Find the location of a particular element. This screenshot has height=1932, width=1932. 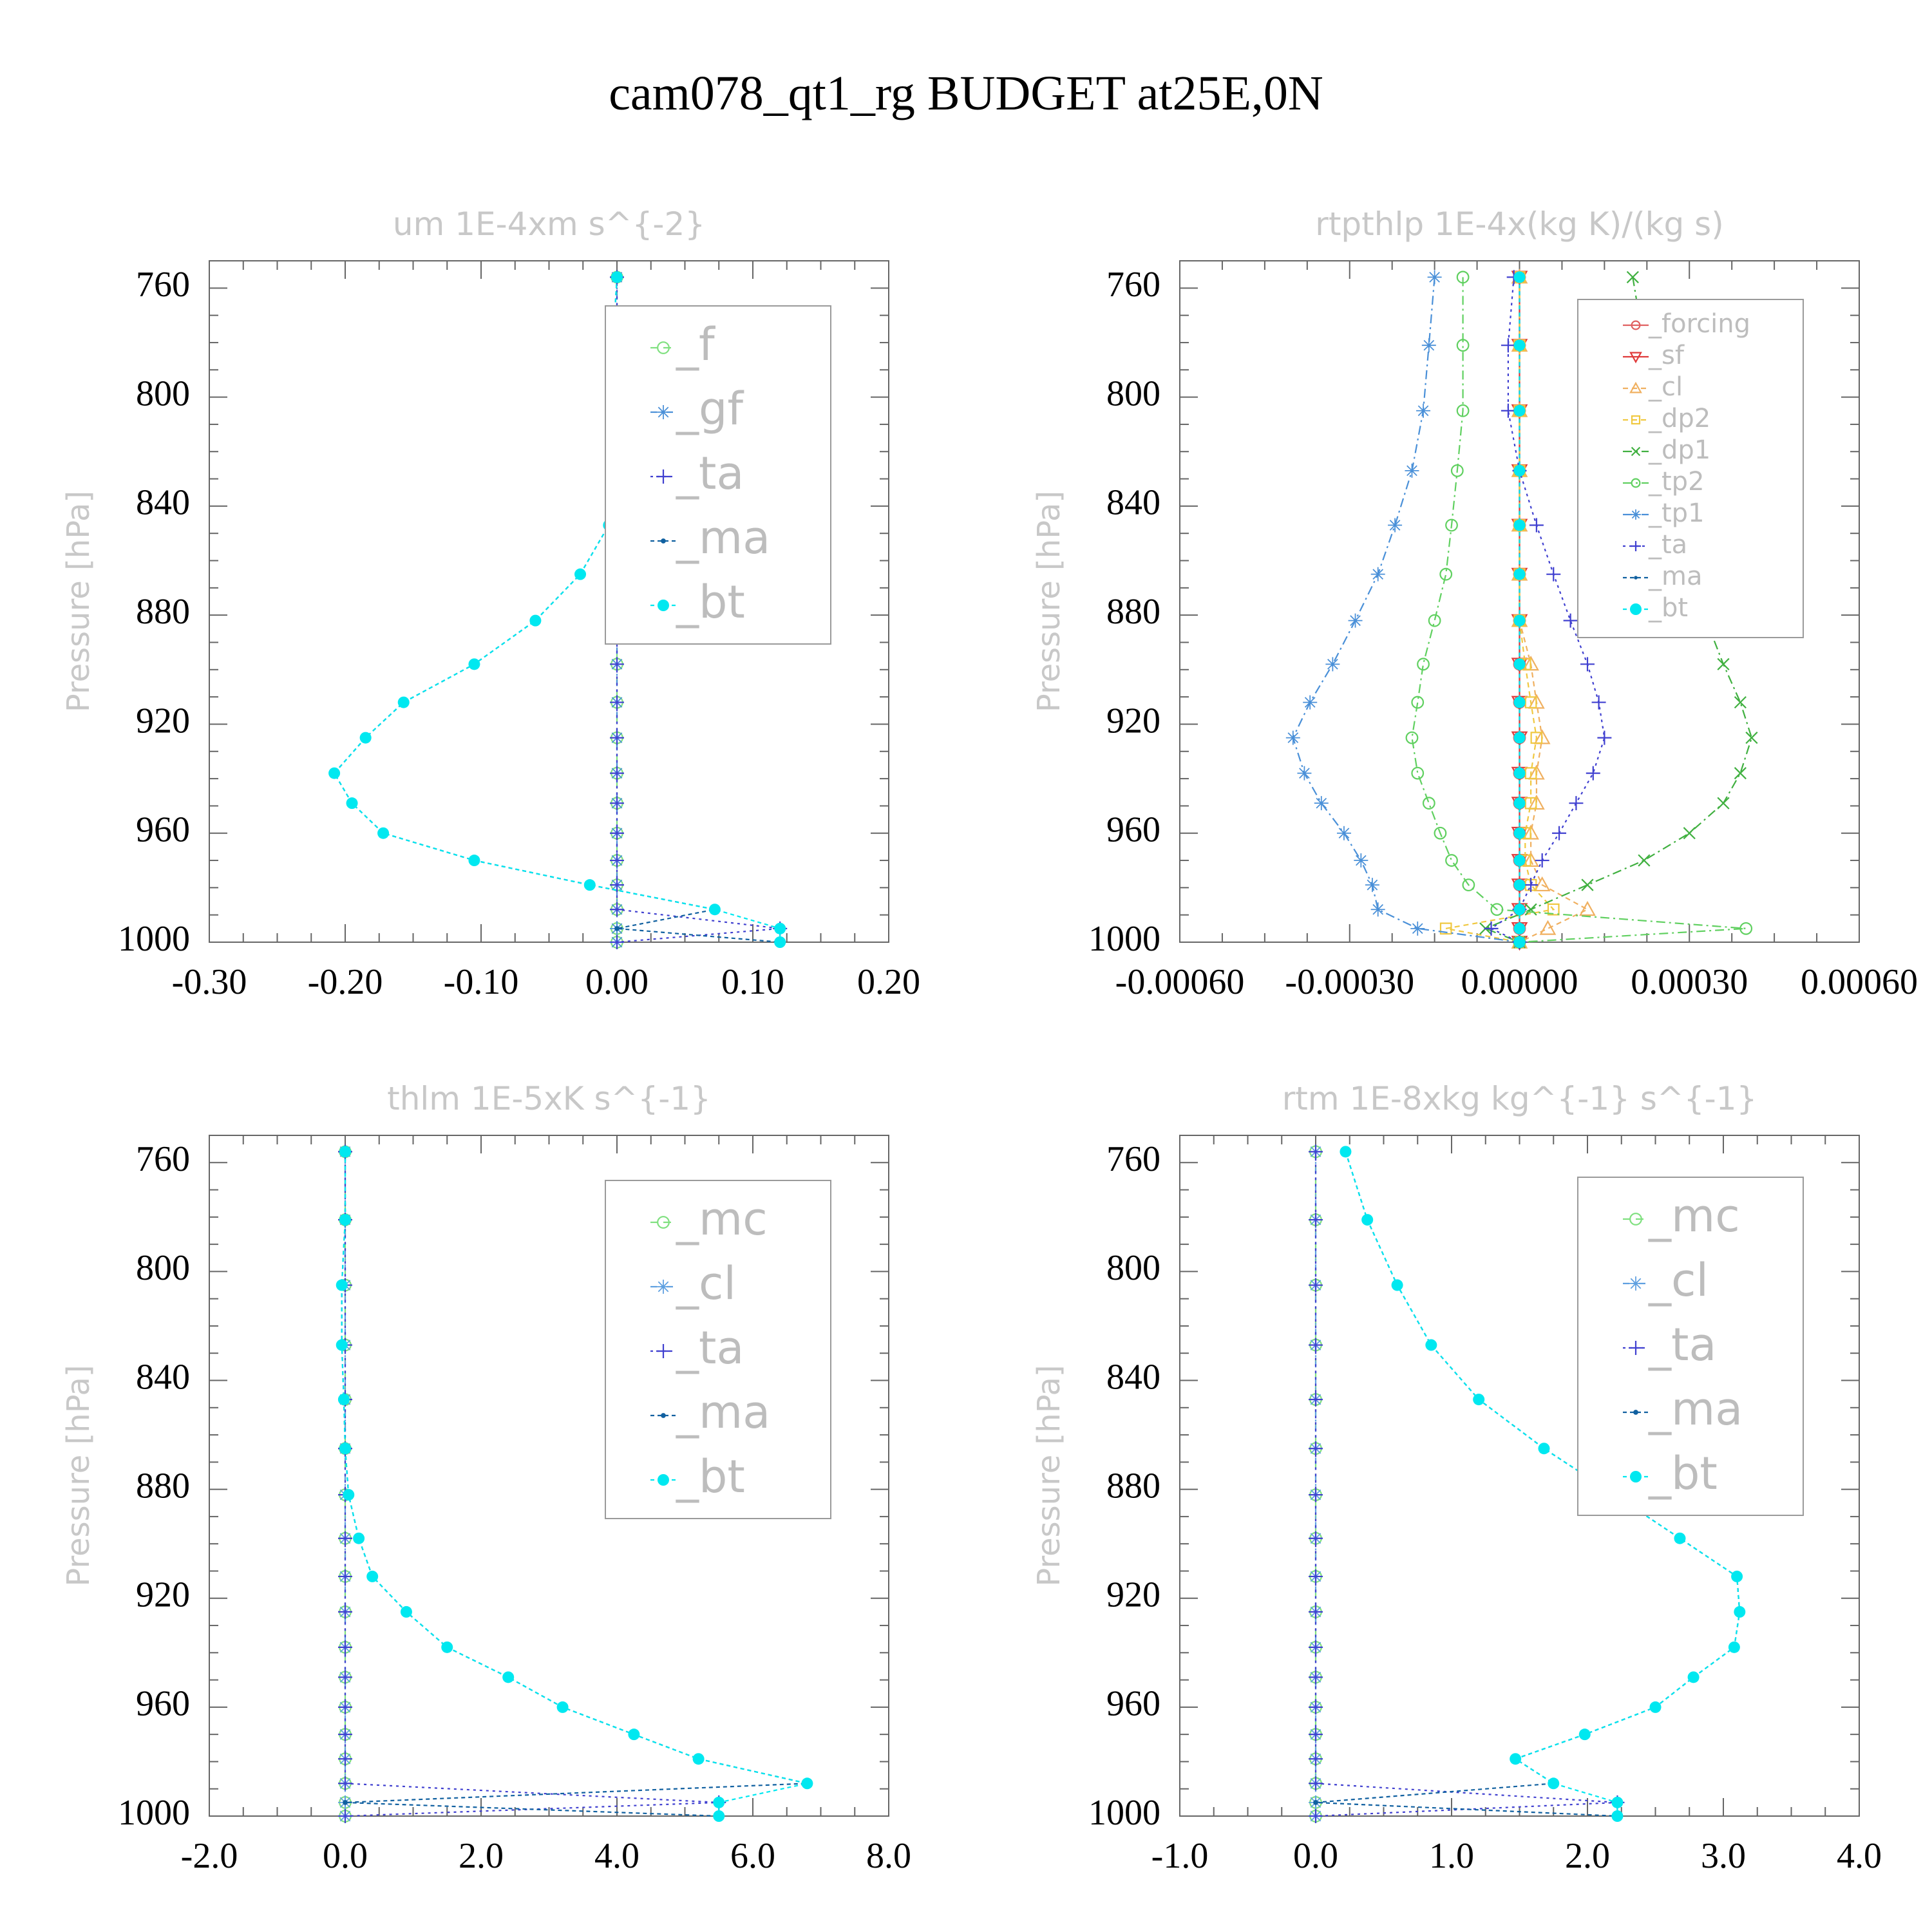

y-tick-label: 760 is located at coordinates (163, 1159).